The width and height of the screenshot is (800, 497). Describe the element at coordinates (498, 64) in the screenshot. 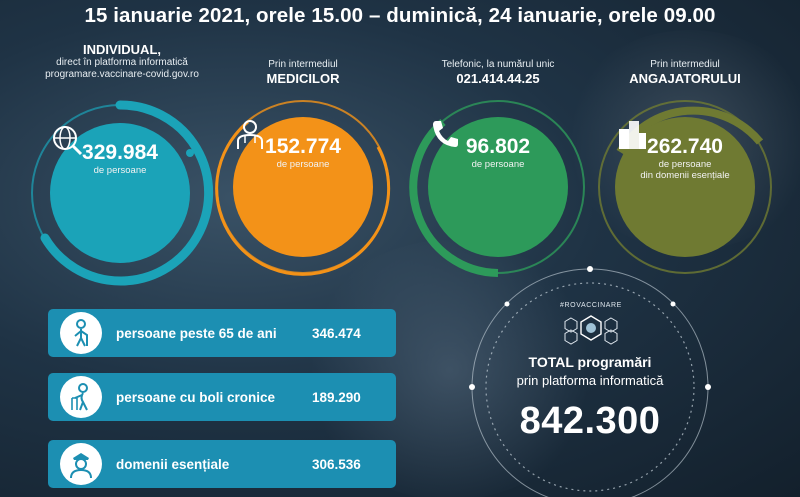

I see `caption-line: Telefonic, la numărul unic` at that location.